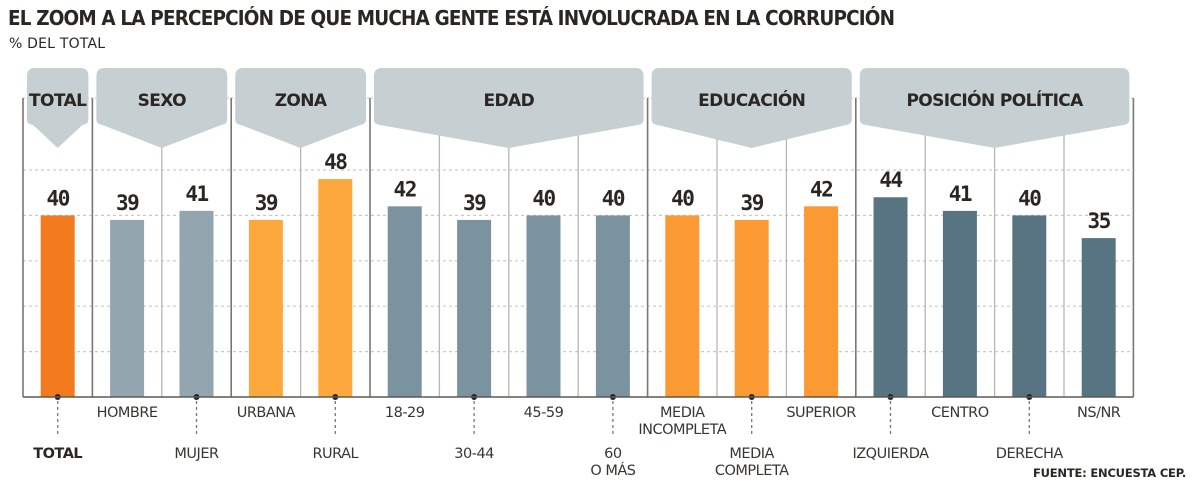 The height and width of the screenshot is (493, 1200). I want to click on category-label: NS/NR, so click(1099, 413).